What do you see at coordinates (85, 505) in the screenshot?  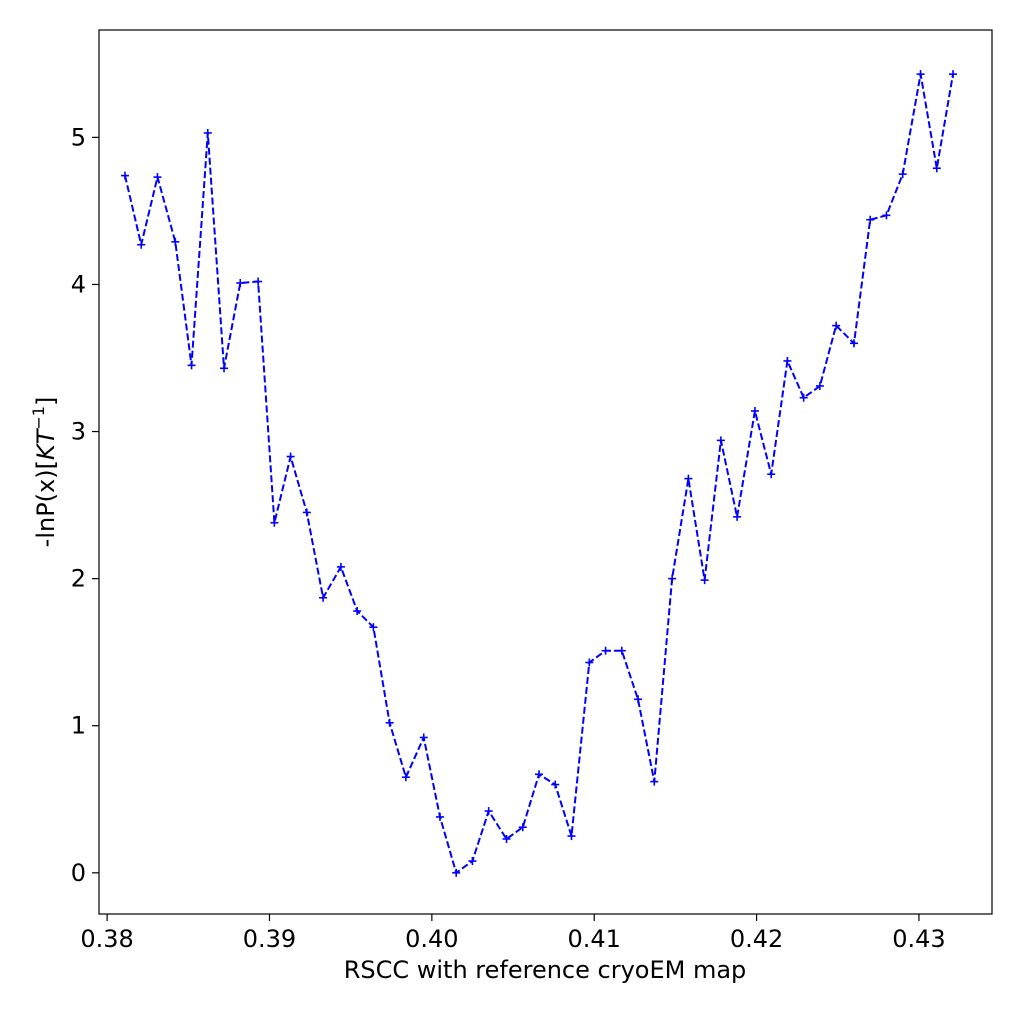 I see `y-axis: 0 1 2 3 4 5` at bounding box center [85, 505].